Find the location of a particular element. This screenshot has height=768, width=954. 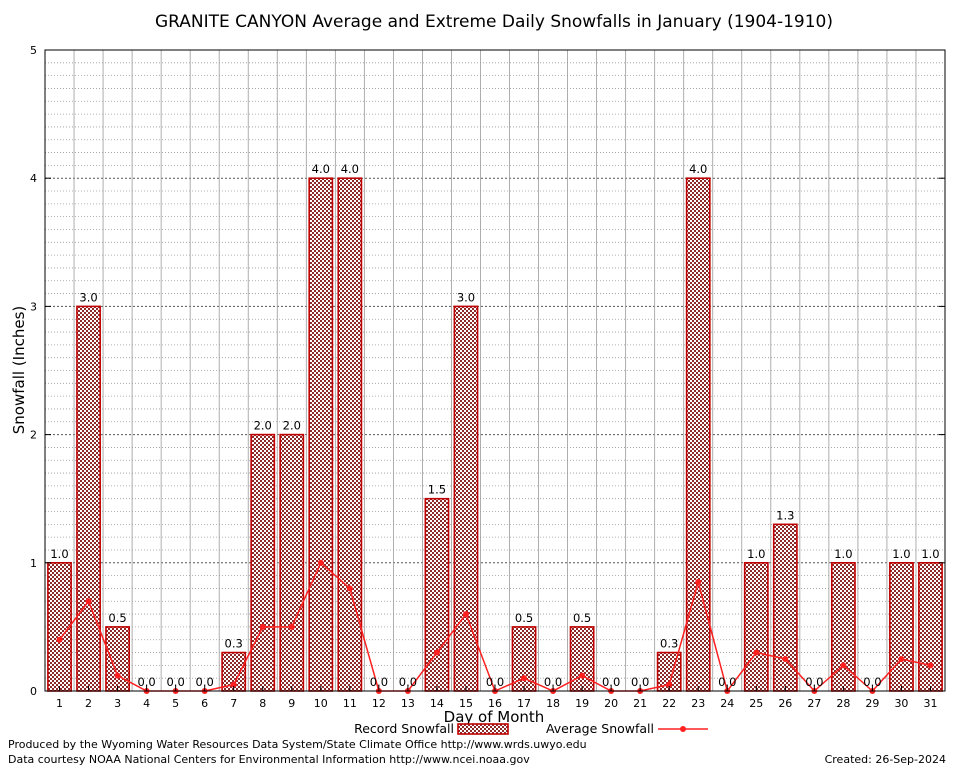

legend-average-swatch-point is located at coordinates (683, 729).